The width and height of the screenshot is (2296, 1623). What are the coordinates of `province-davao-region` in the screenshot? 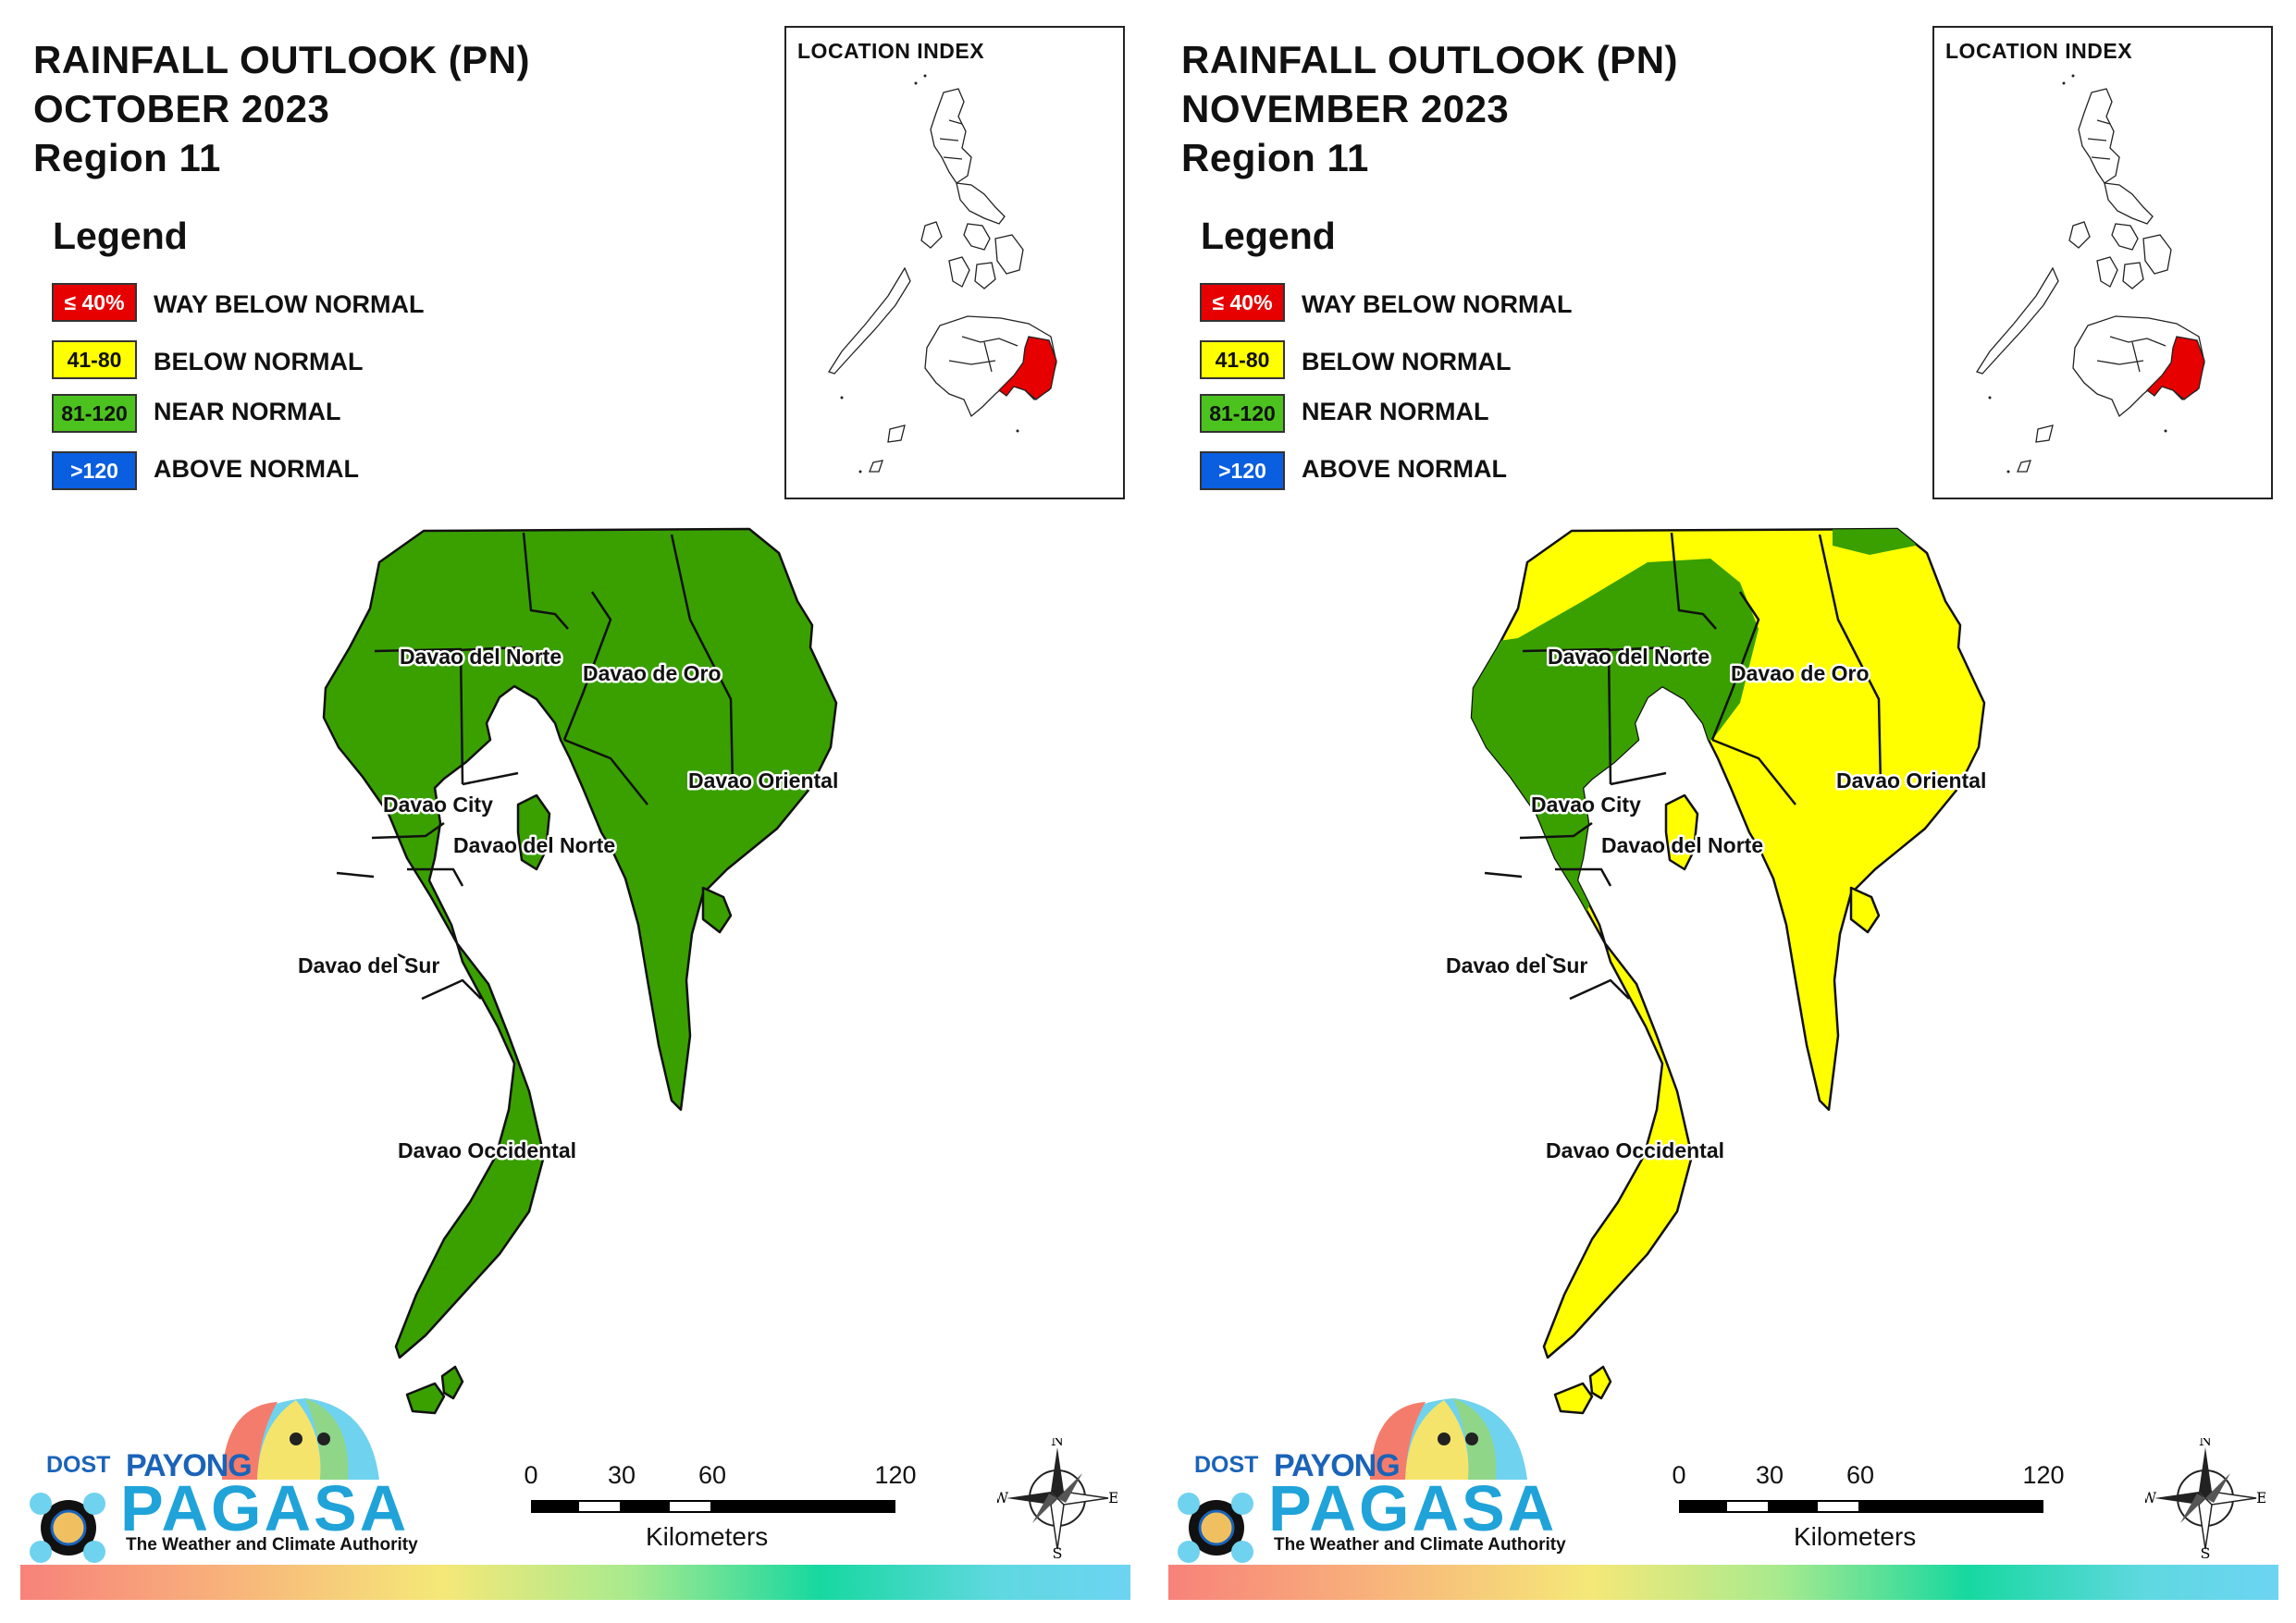 It's located at (580, 943).